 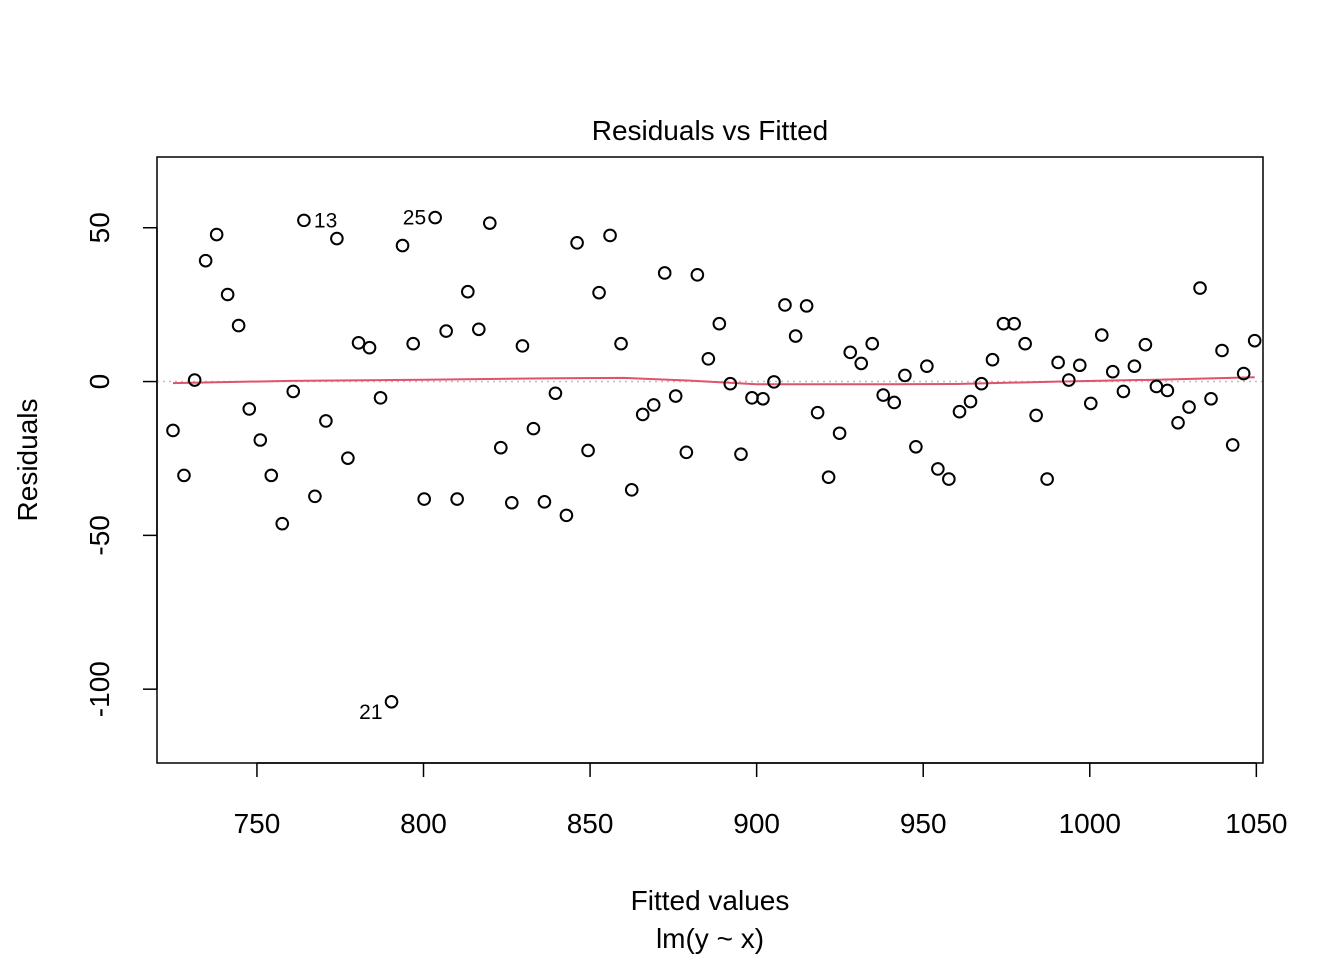 What do you see at coordinates (99, 535) in the screenshot?
I see `y-tick-label: -50` at bounding box center [99, 535].